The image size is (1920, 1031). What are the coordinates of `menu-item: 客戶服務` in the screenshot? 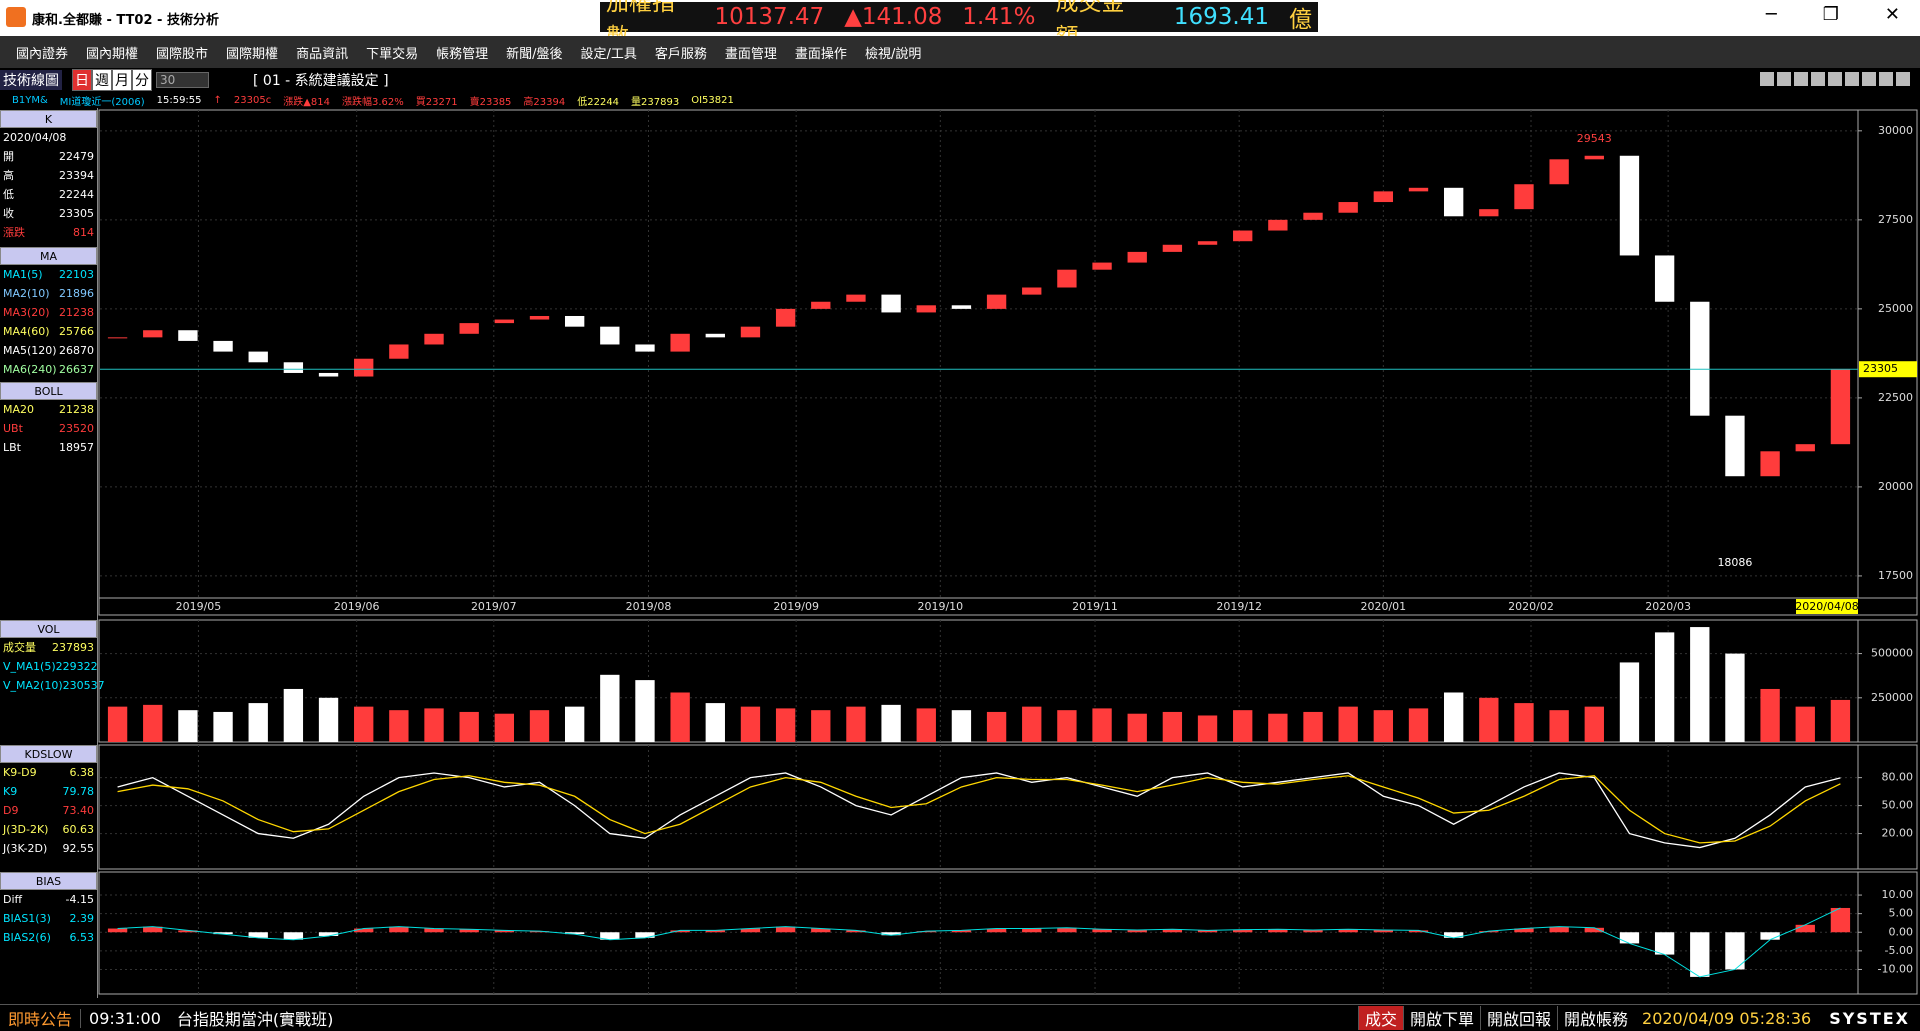 It's located at (680, 54).